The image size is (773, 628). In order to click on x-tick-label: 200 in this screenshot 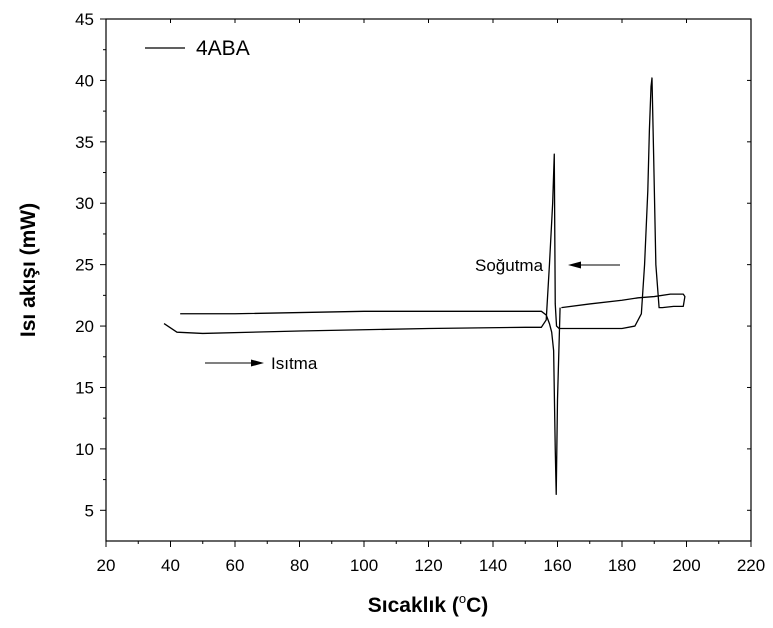, I will do `click(686, 565)`.